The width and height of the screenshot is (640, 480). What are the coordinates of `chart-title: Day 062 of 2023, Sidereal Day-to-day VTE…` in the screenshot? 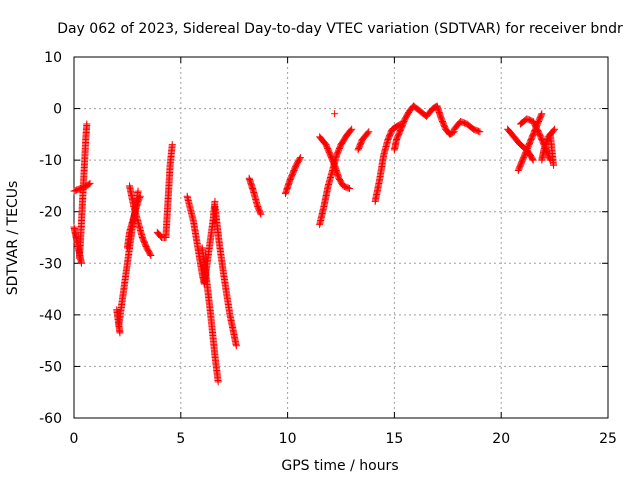 It's located at (340, 29).